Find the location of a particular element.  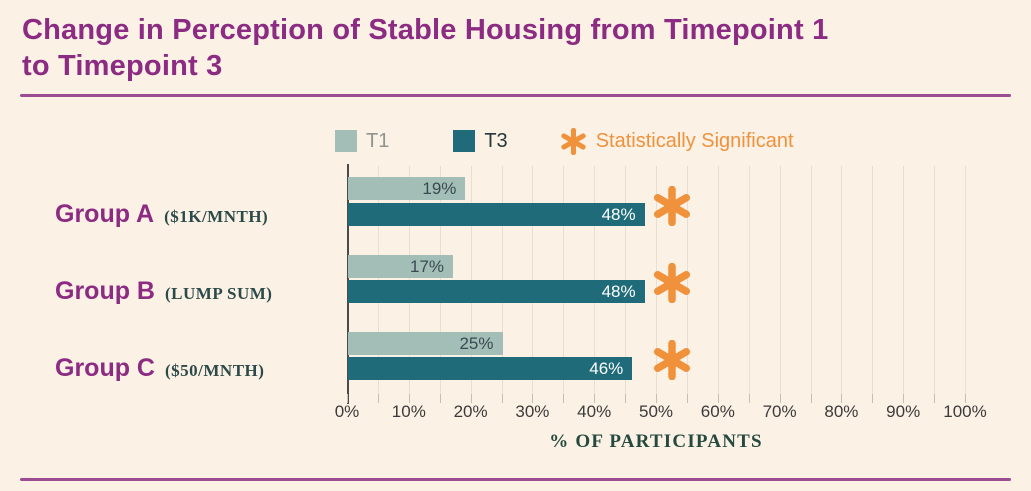

asterisk-icon is located at coordinates (573, 141).